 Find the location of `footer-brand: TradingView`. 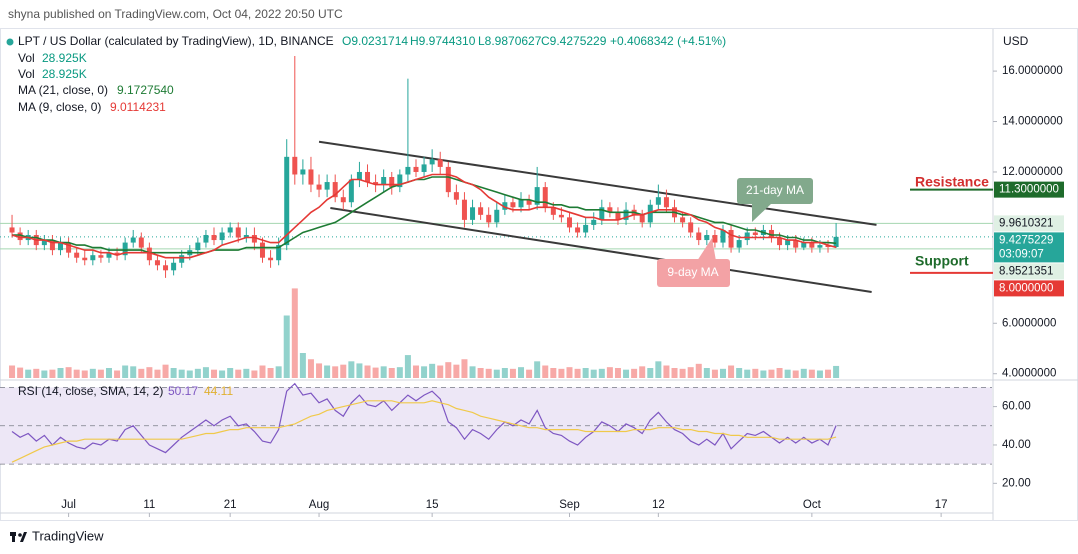

footer-brand: TradingView is located at coordinates (68, 535).